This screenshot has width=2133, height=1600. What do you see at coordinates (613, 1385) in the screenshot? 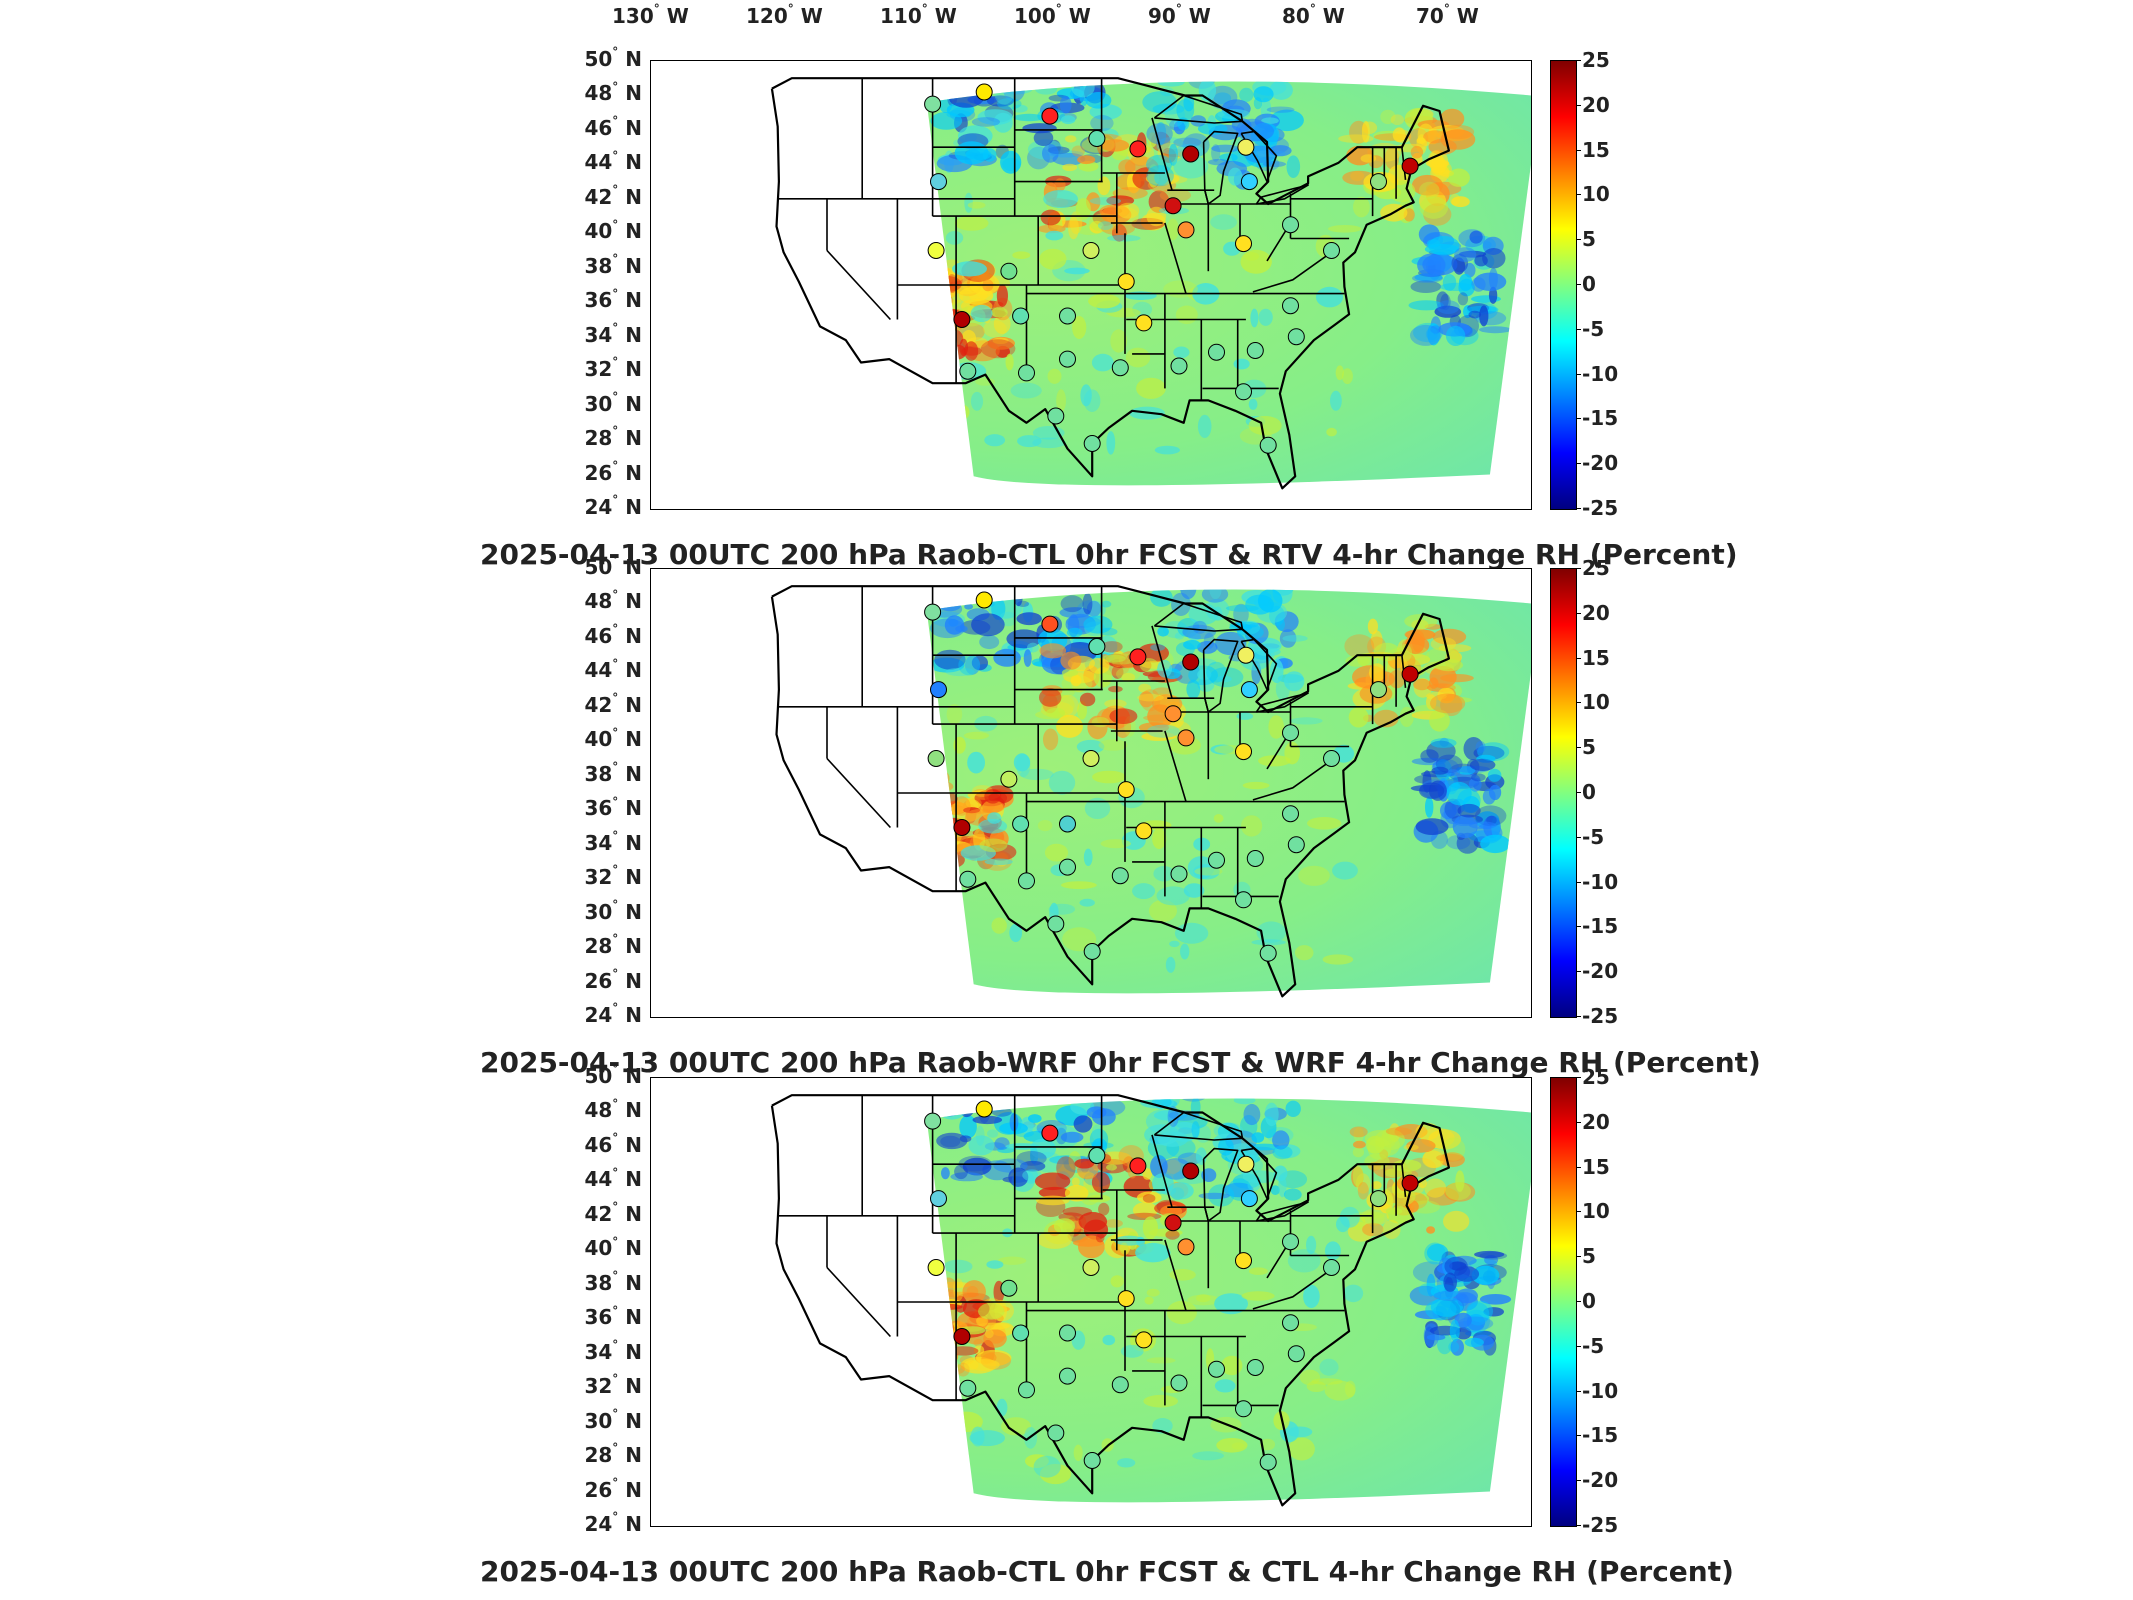
I see `latitude-label: 32° N` at bounding box center [613, 1385].